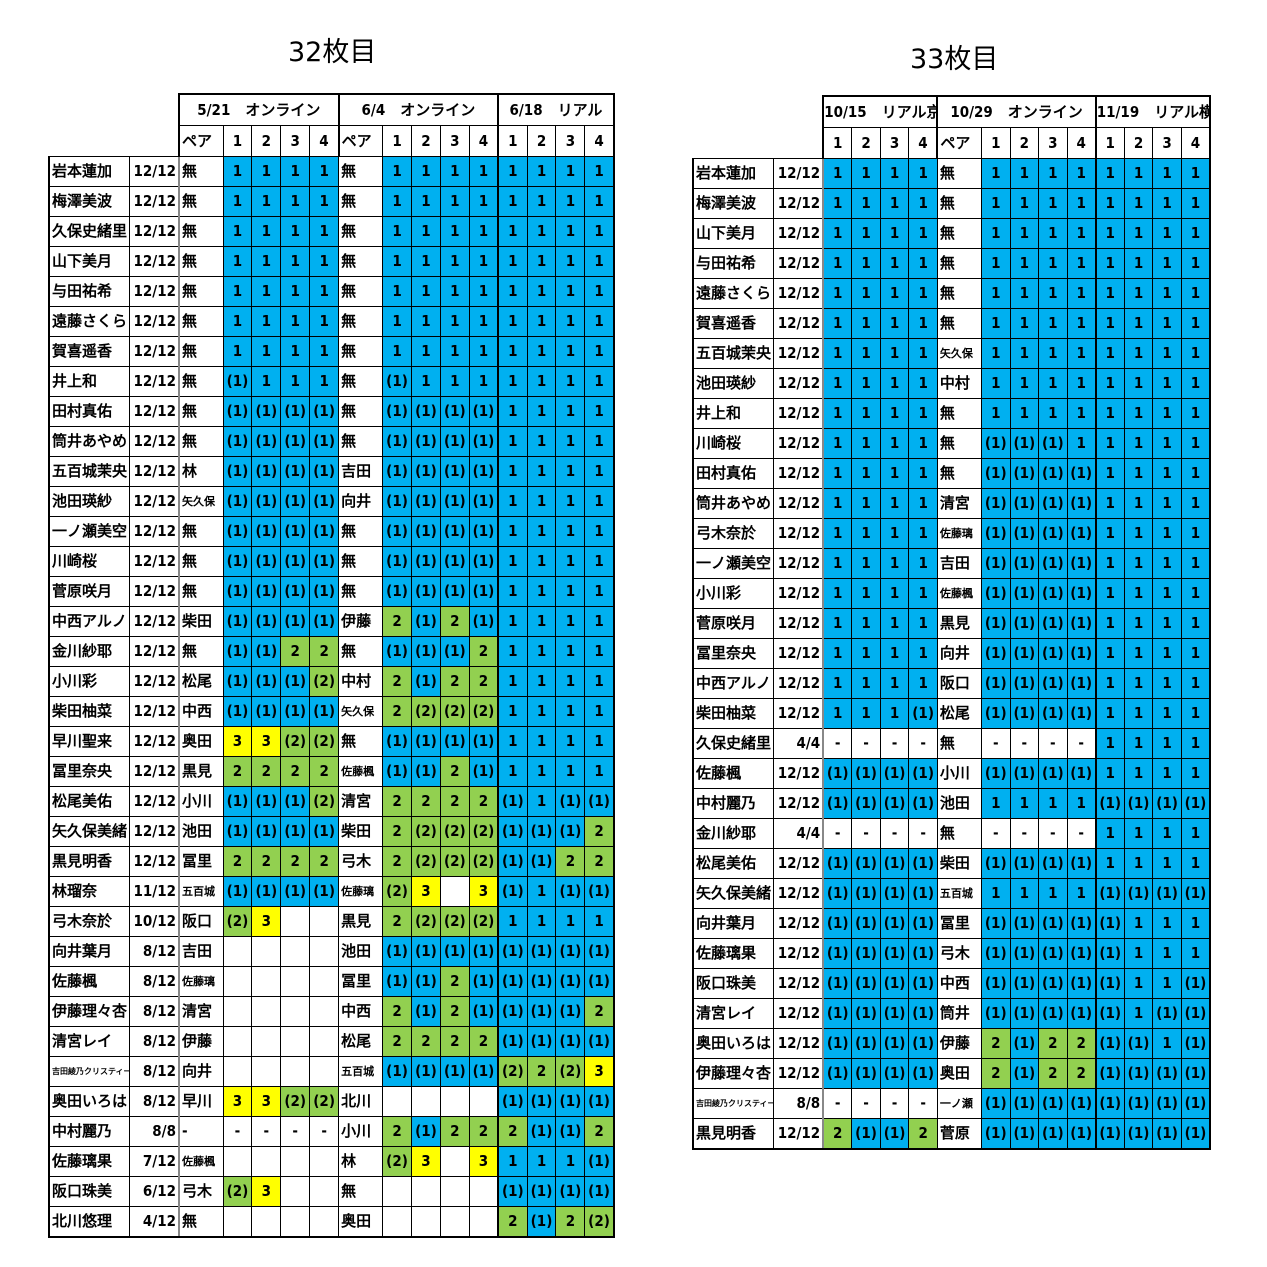  Describe the element at coordinates (89, 891) in the screenshot. I see `member-name: 林瑠奈` at that location.